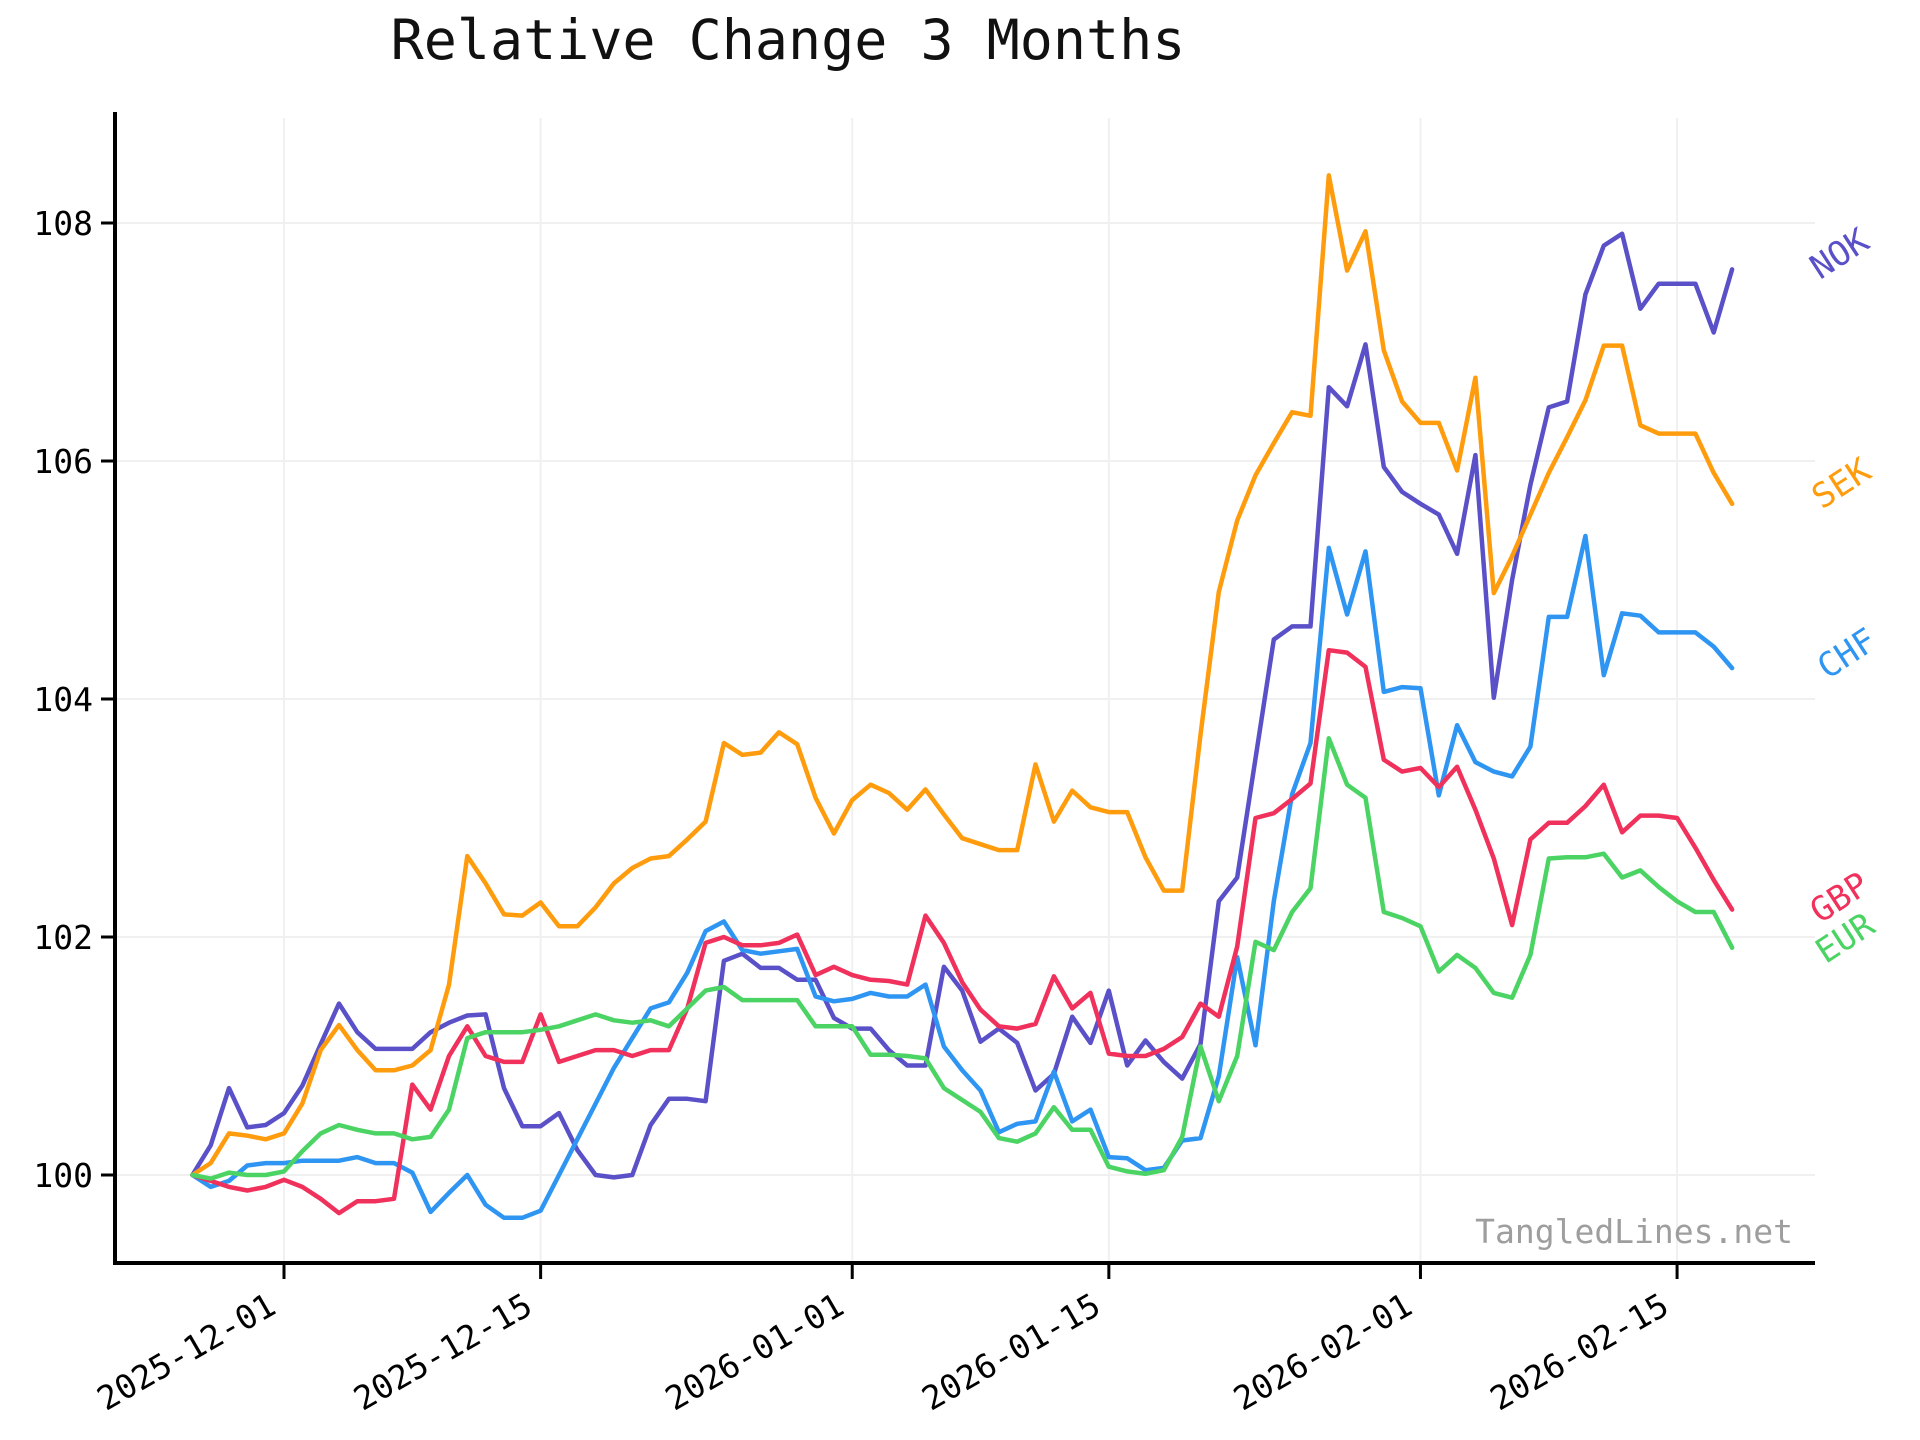 Image resolution: width=1920 pixels, height=1440 pixels. I want to click on x-tick-label: 2026-02-15, so click(1580, 1351).